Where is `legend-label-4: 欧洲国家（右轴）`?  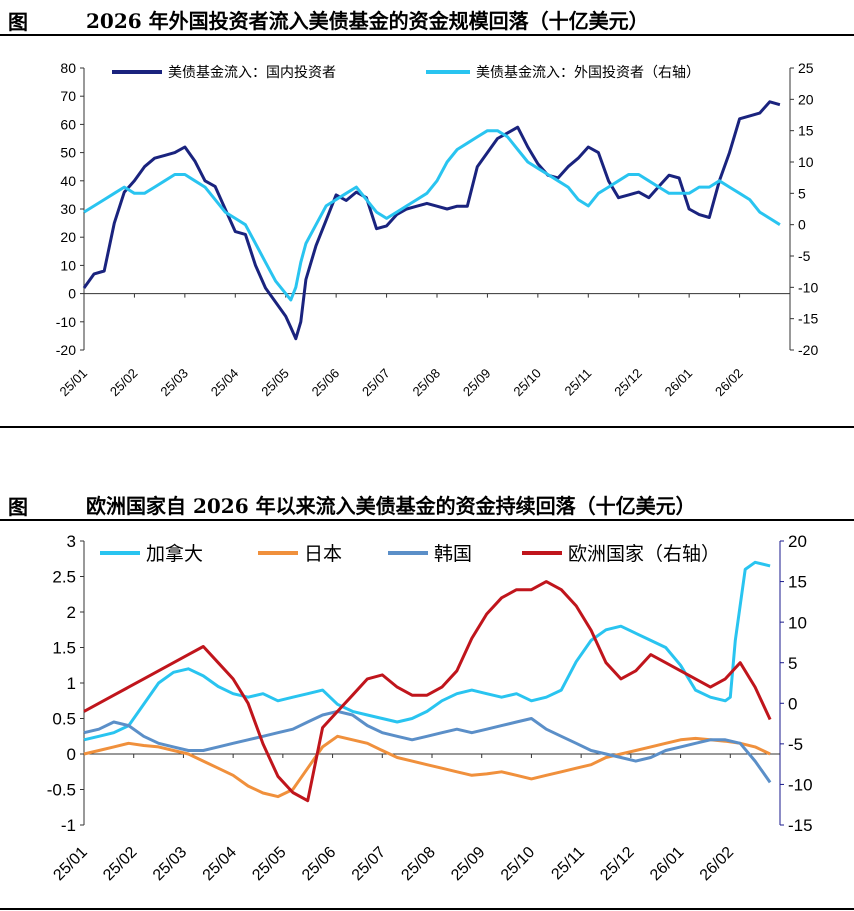 legend-label-4: 欧洲国家（右轴） is located at coordinates (644, 554).